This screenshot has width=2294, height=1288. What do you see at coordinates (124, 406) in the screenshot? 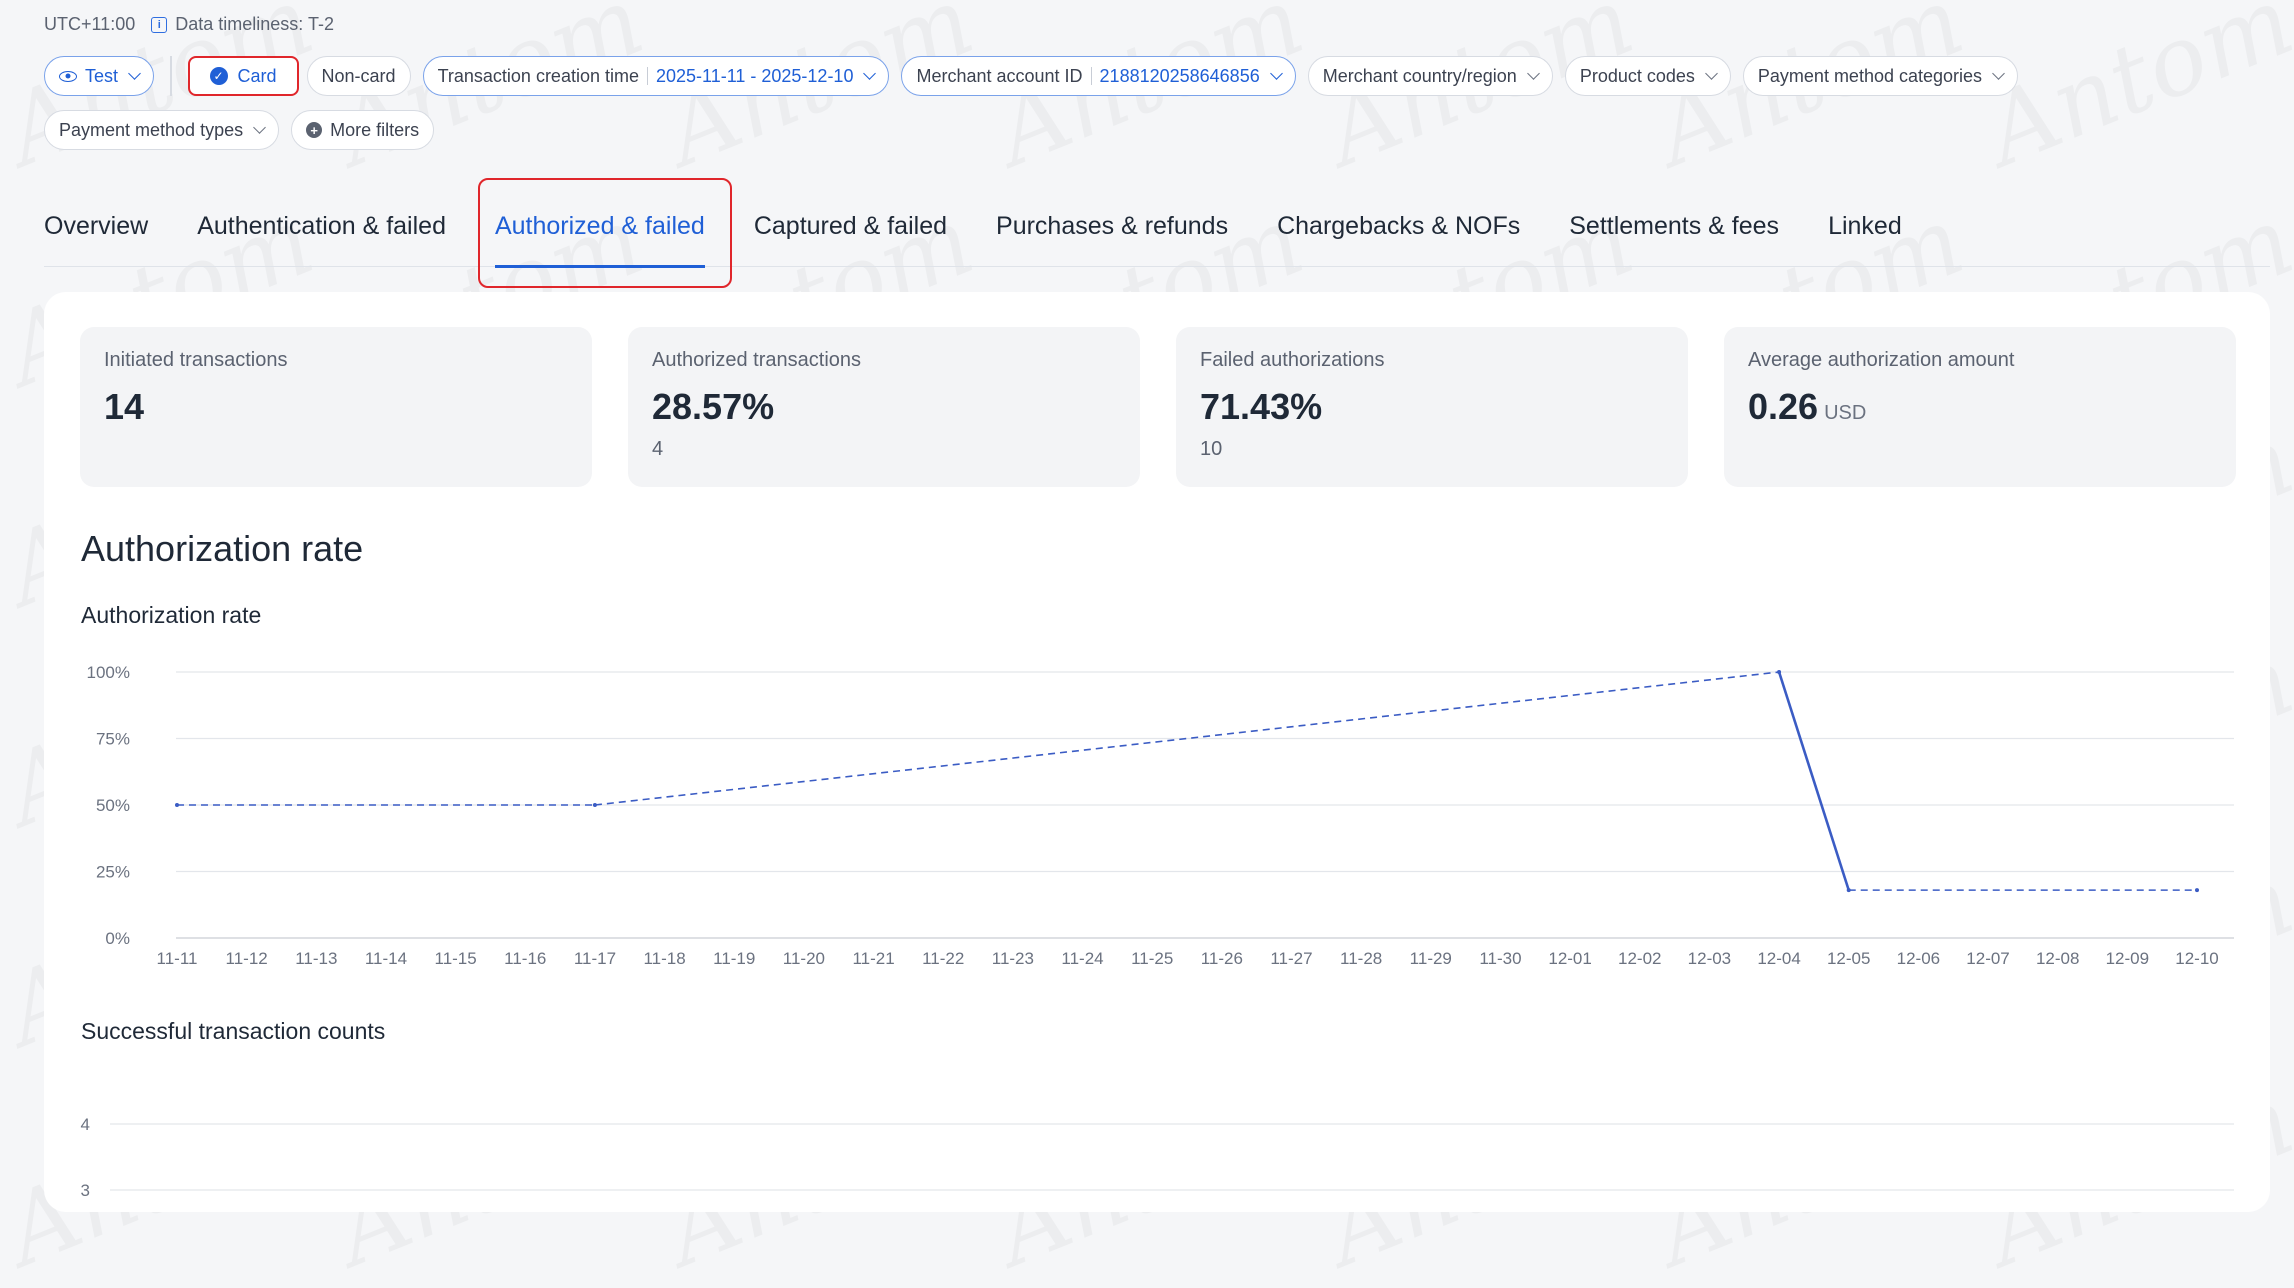
I see `kpi-value: 14` at bounding box center [124, 406].